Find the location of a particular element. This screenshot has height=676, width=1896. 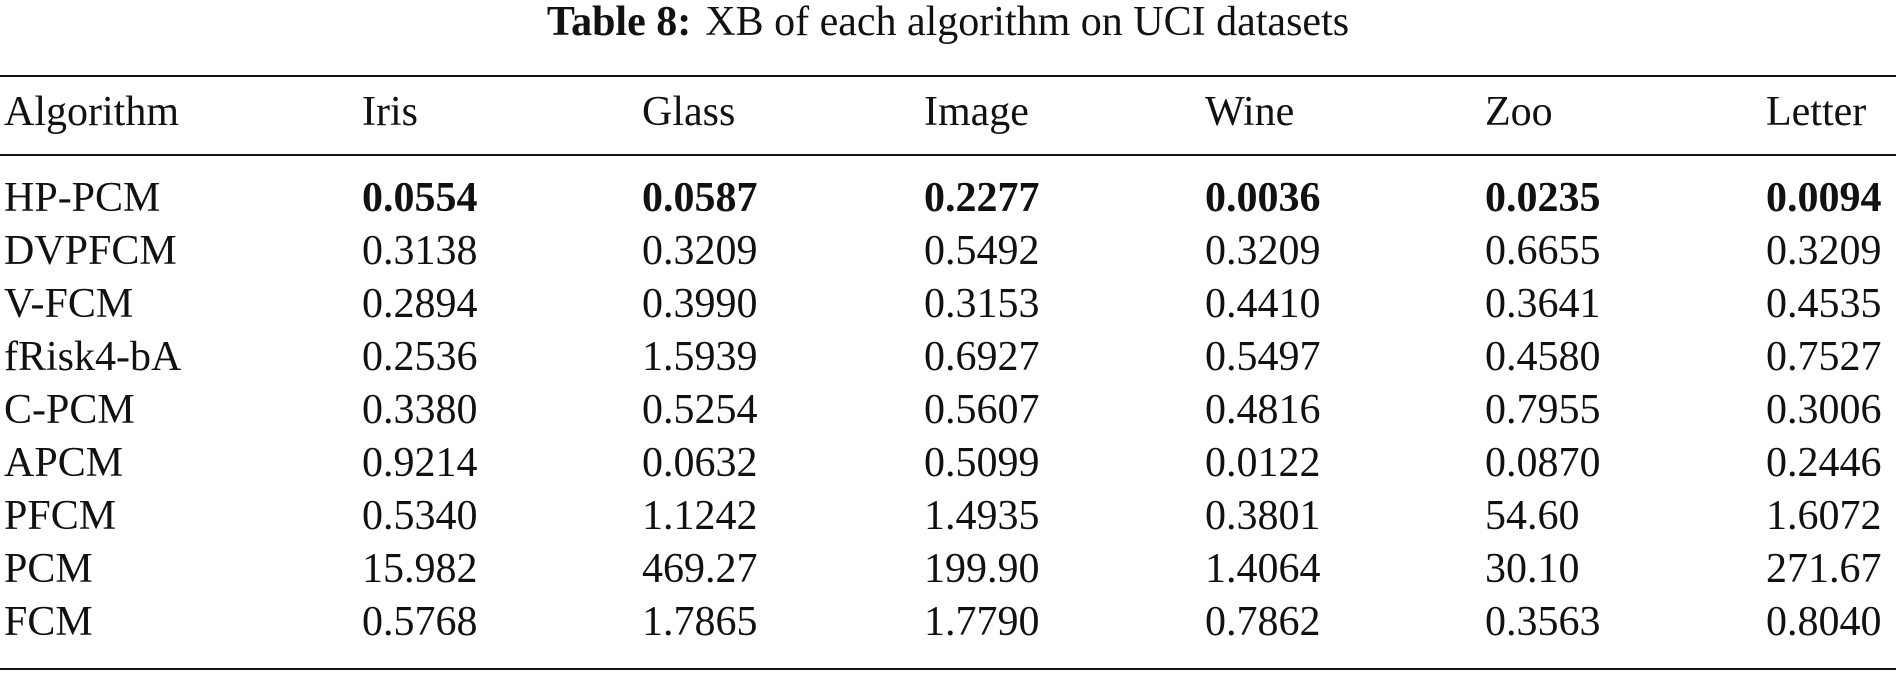

table-cell: 1.1242 is located at coordinates (700, 516).